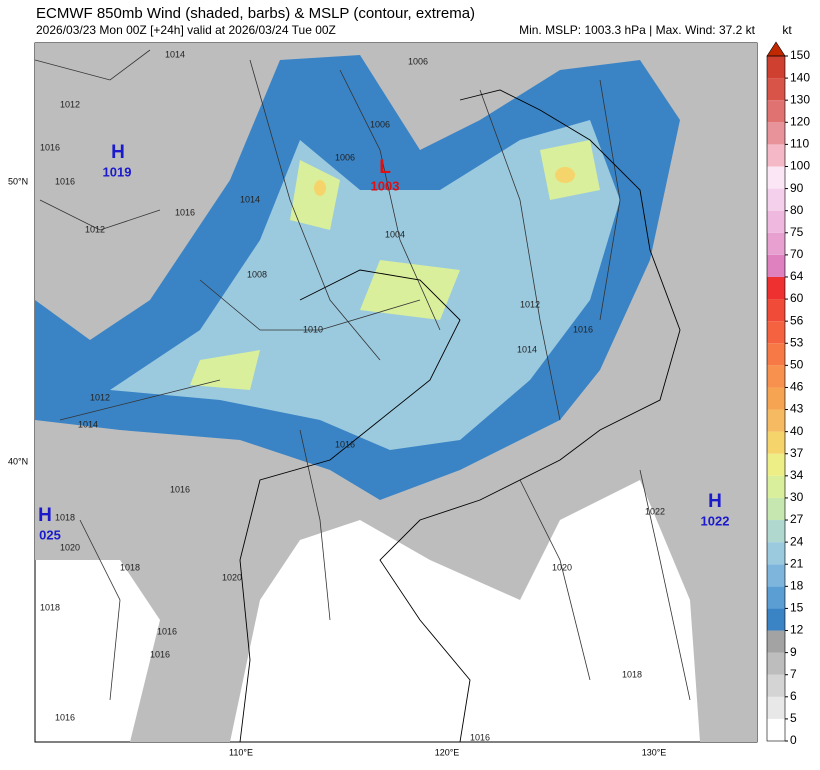  I want to click on extremum-type: L, so click(385, 167).